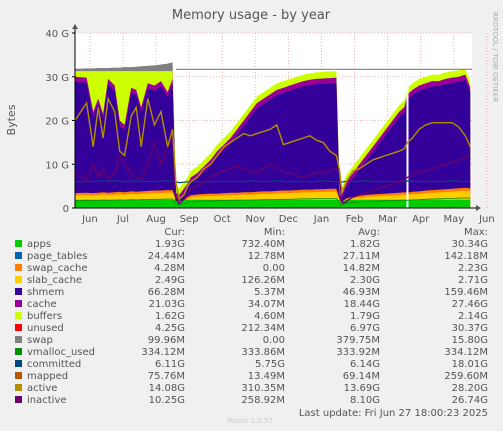  I want to click on legend-swatch-committed, so click(18, 363).